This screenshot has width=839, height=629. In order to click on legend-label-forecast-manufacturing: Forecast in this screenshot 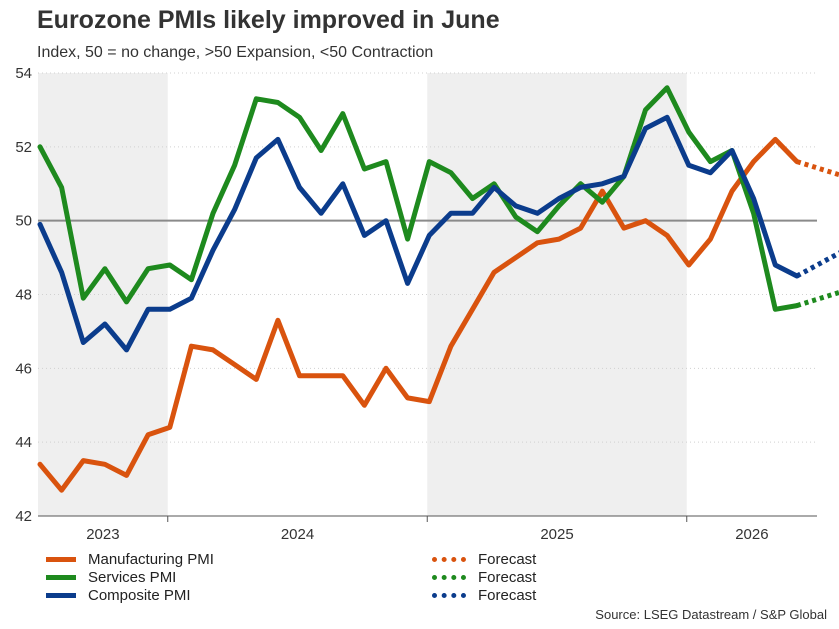, I will do `click(507, 559)`.